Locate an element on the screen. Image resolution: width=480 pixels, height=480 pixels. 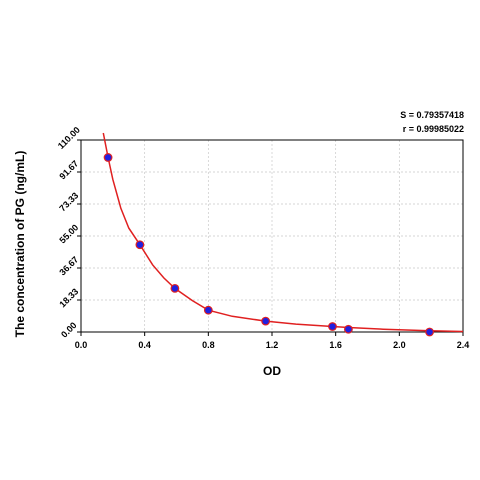
x-tick-label: 2.0 is located at coordinates (399, 345).